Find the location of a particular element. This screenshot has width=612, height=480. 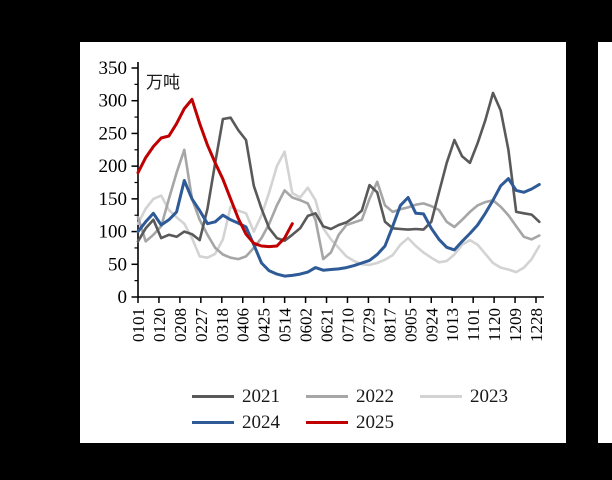

x-axis-tick-label: 1209 is located at coordinates (515, 325).